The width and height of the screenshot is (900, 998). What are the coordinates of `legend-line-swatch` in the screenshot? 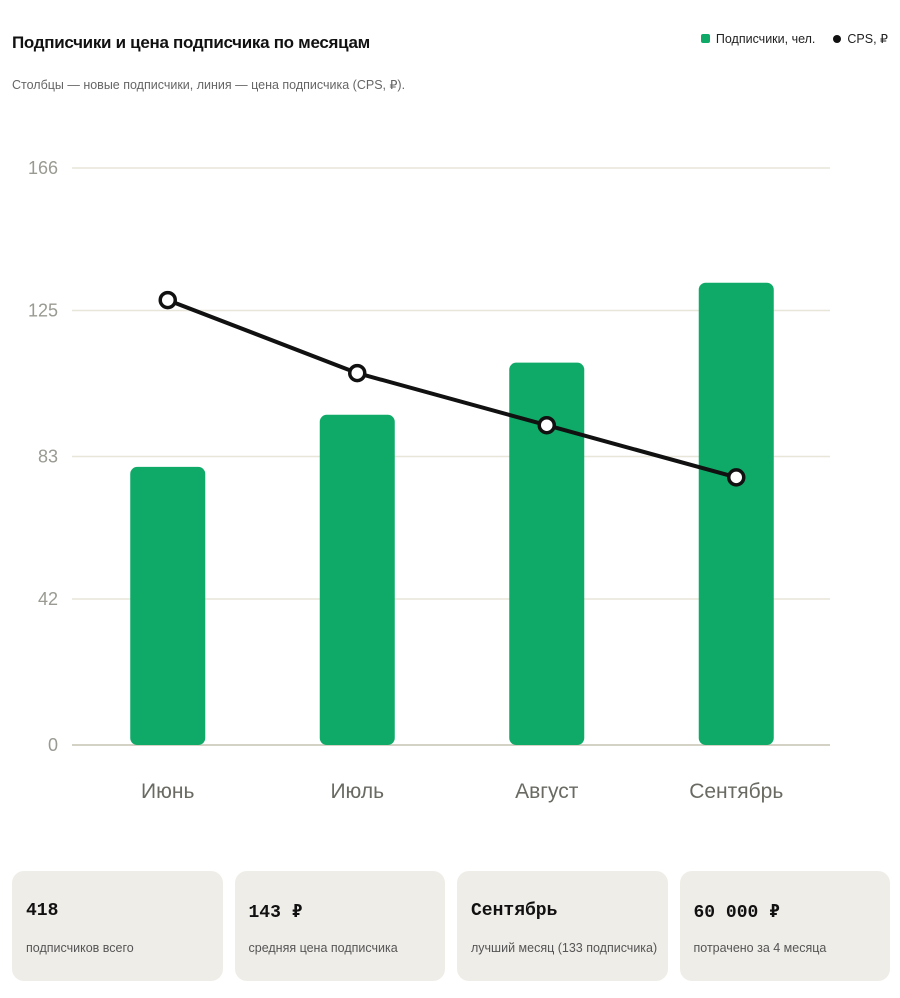 It's located at (837, 38).